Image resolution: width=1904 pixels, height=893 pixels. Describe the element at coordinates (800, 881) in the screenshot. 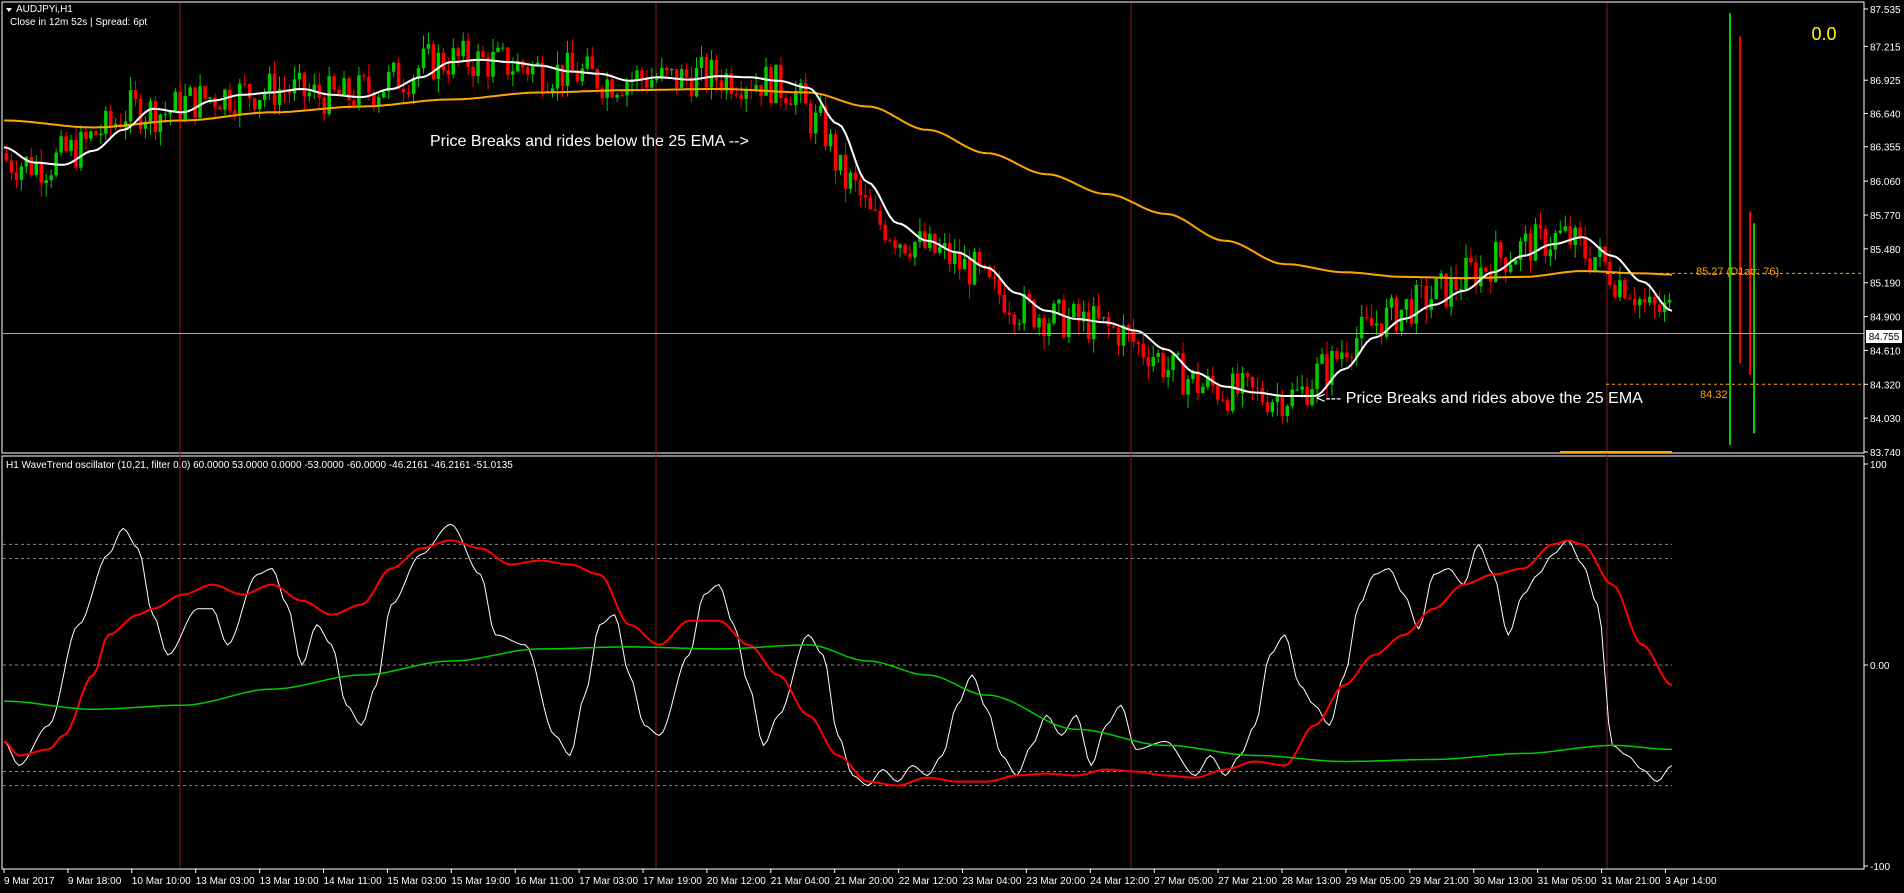

I see `time-tick-label: 21 Mar 04:00` at that location.